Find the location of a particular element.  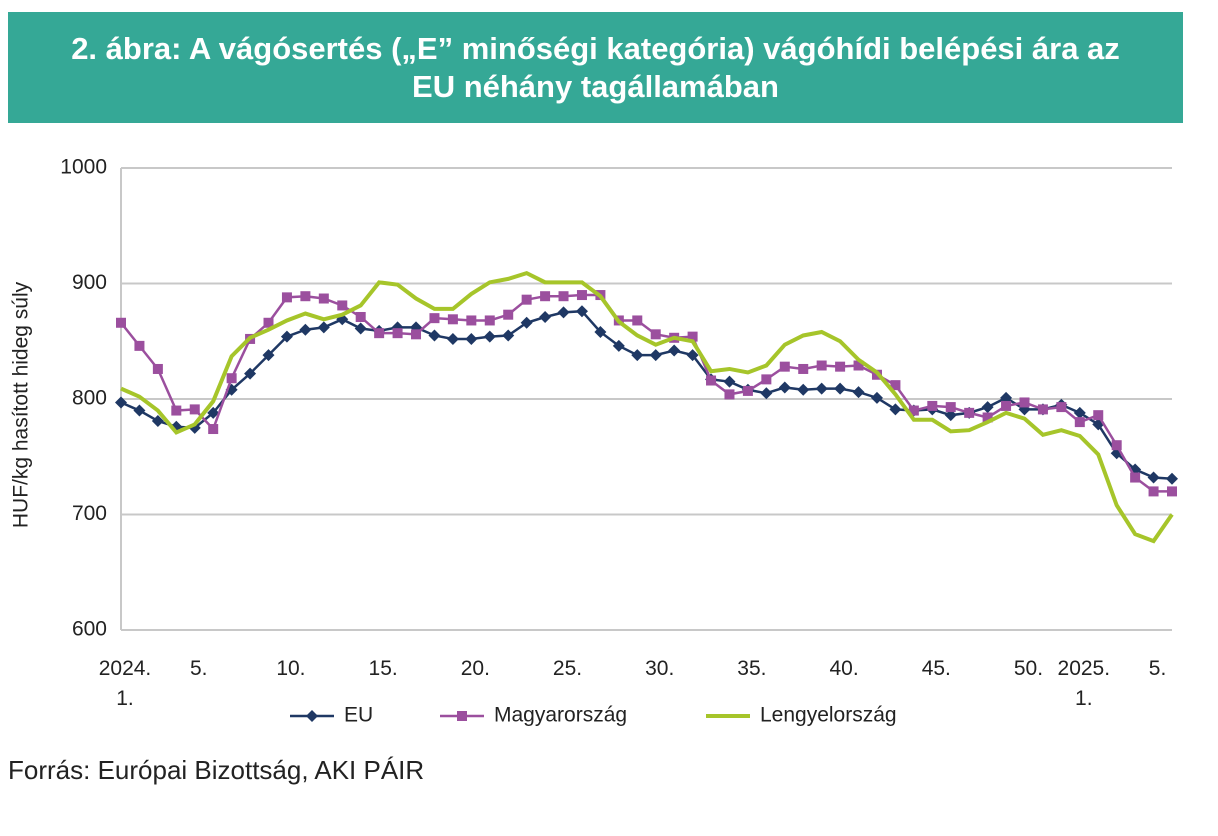

y-tick-label: 1000 is located at coordinates (83, 167).